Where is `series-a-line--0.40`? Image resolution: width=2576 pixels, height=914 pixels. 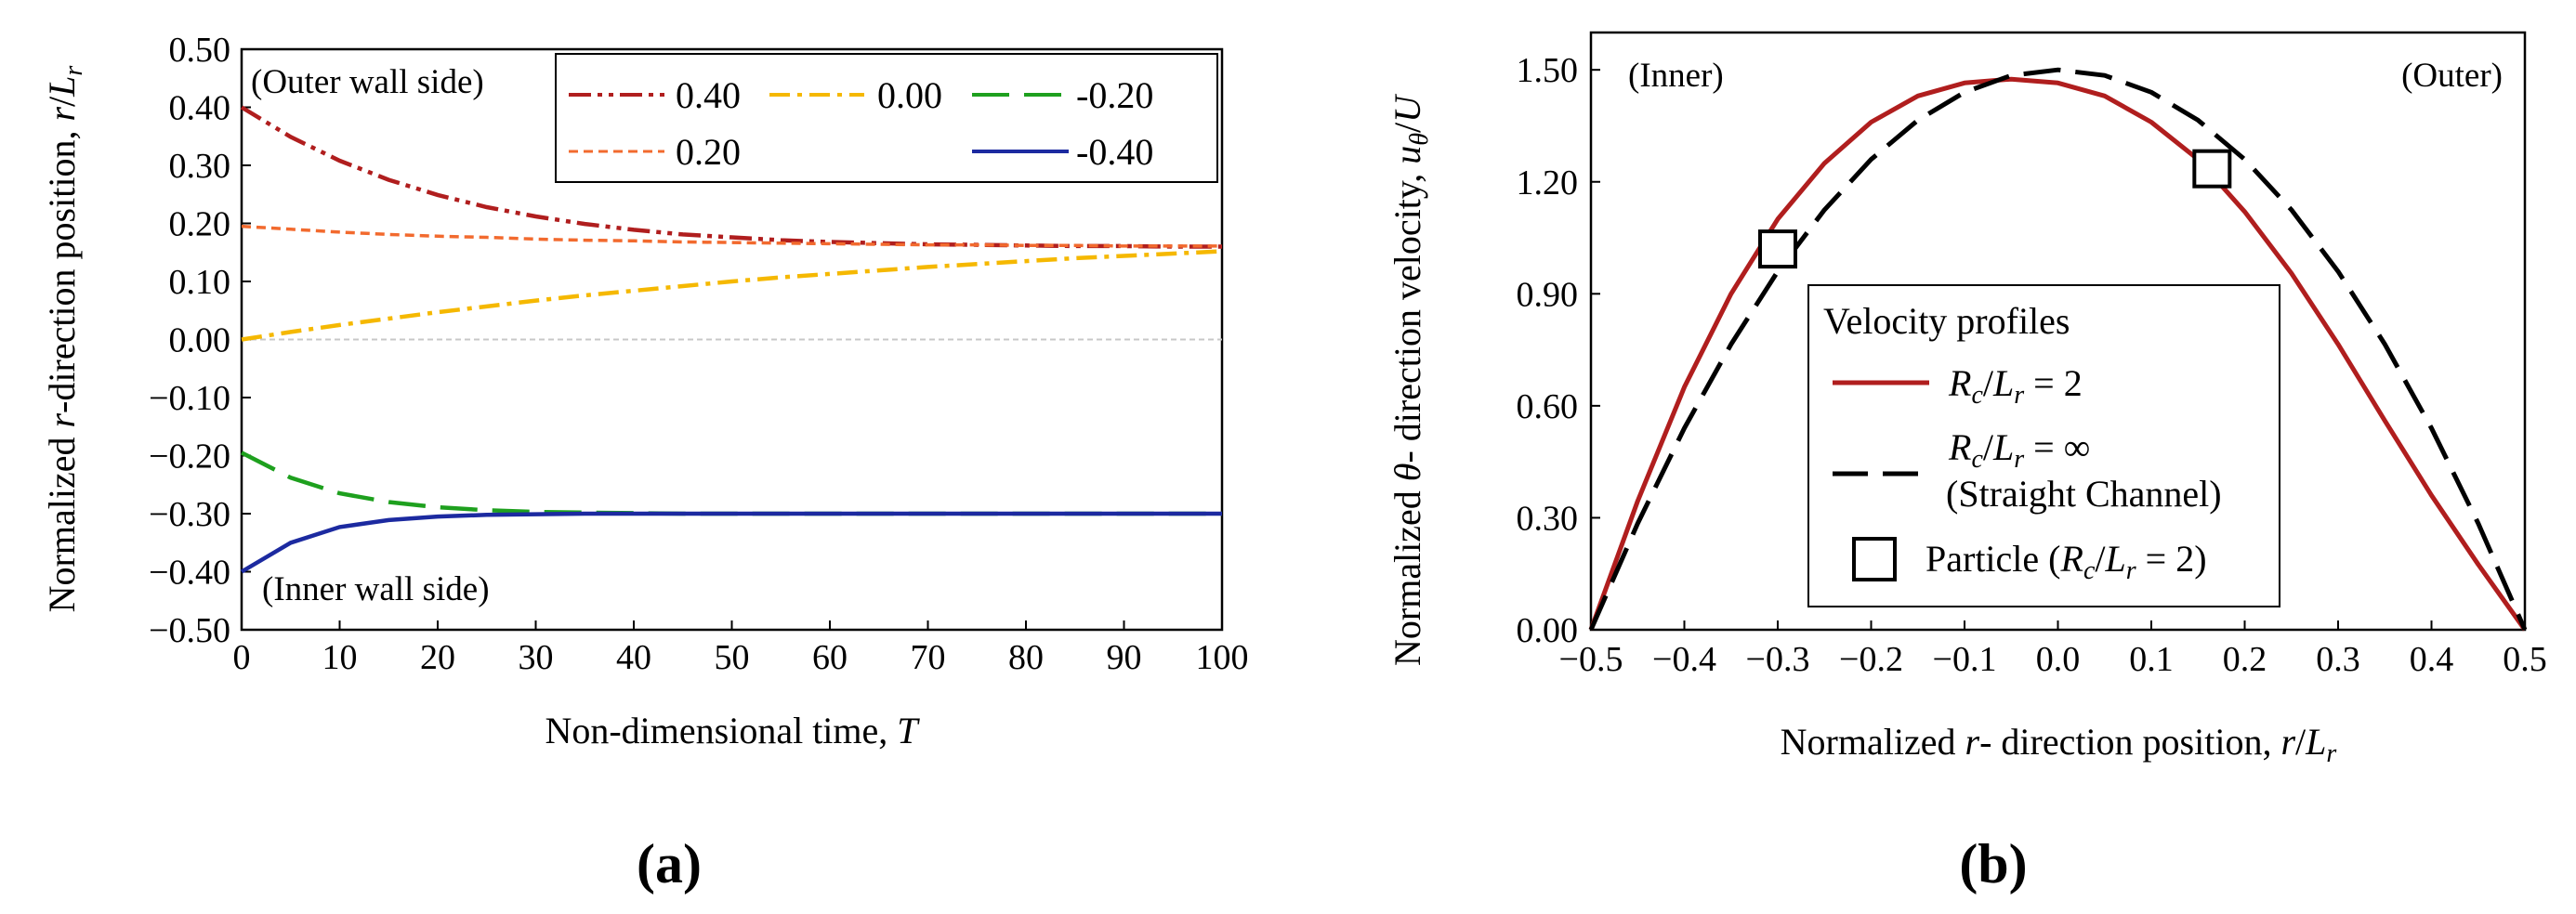
series-a-line--0.40 is located at coordinates (731, 542).